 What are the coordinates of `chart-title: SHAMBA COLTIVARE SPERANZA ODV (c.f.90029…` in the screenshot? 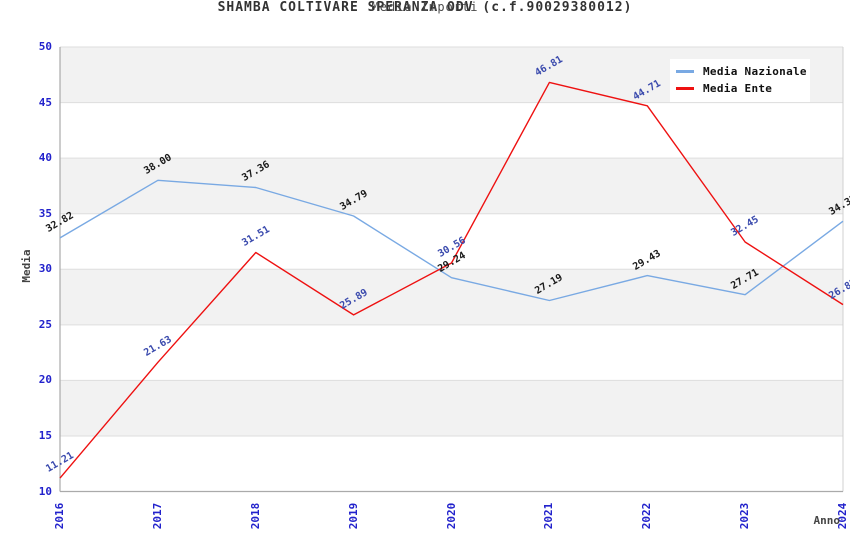 It's located at (425, 7).